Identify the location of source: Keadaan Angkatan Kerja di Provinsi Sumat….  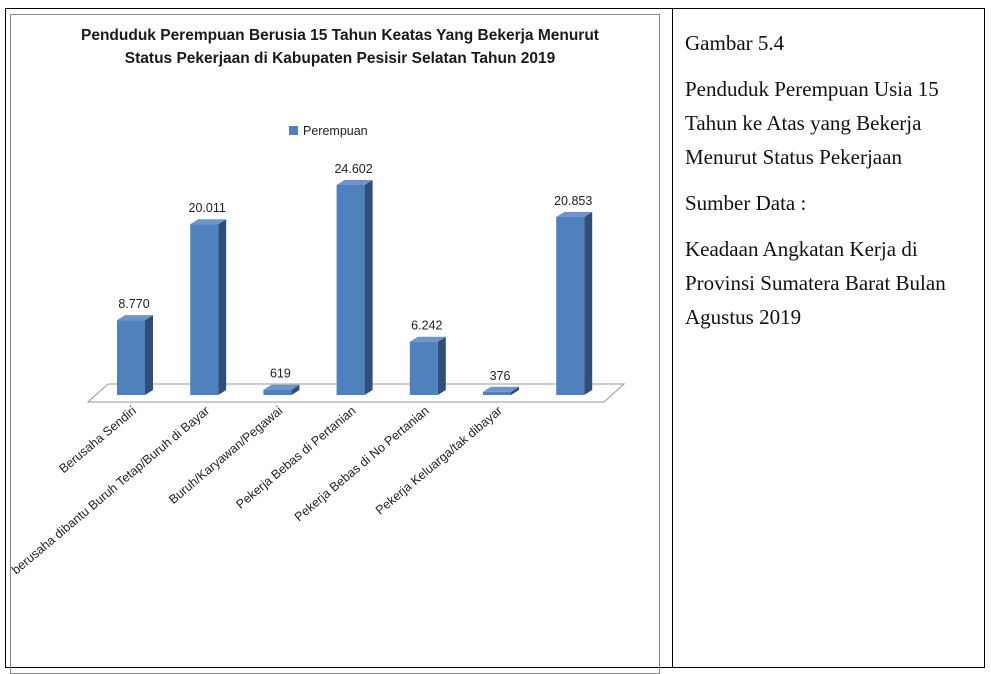
(815, 283).